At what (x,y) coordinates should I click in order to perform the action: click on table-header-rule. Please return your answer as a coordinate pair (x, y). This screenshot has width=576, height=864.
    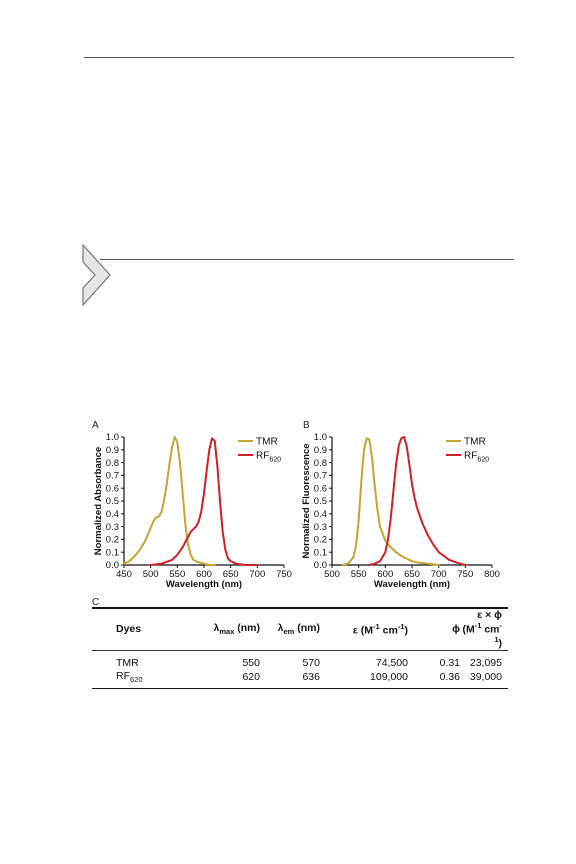
    Looking at the image, I should click on (300, 650).